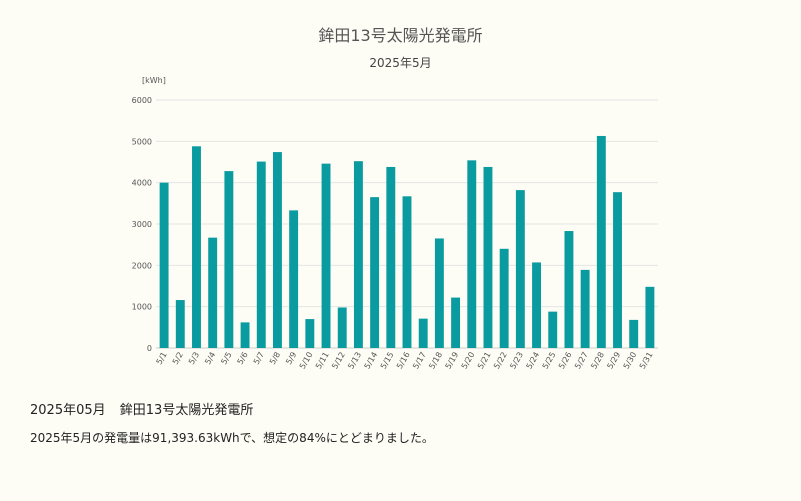 The width and height of the screenshot is (801, 501). I want to click on x-tick-label: 5/27, so click(581, 361).